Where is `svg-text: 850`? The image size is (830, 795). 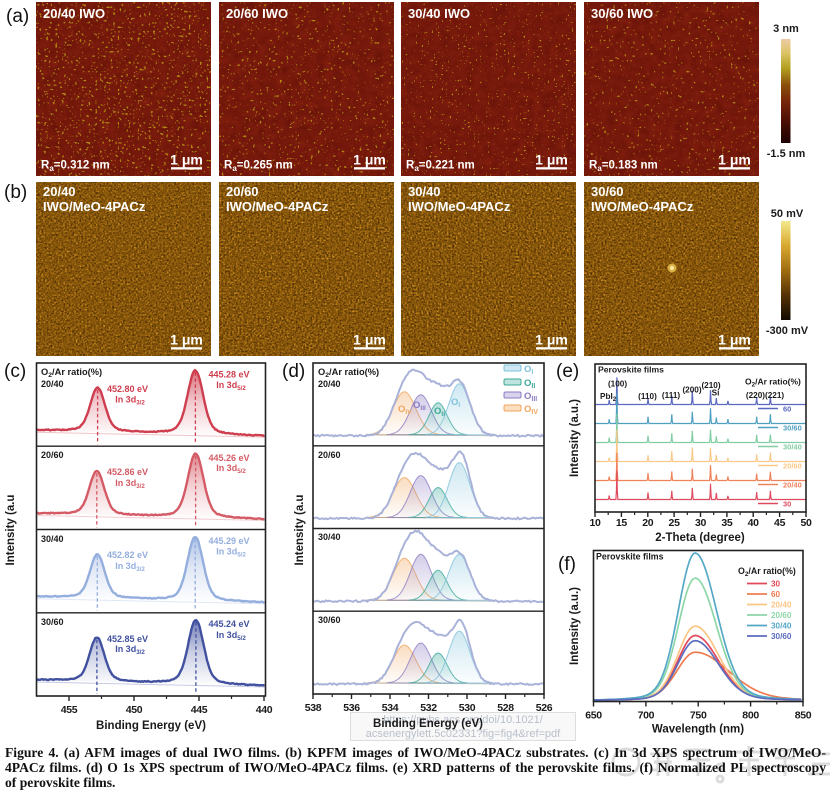
svg-text: 850 is located at coordinates (803, 716).